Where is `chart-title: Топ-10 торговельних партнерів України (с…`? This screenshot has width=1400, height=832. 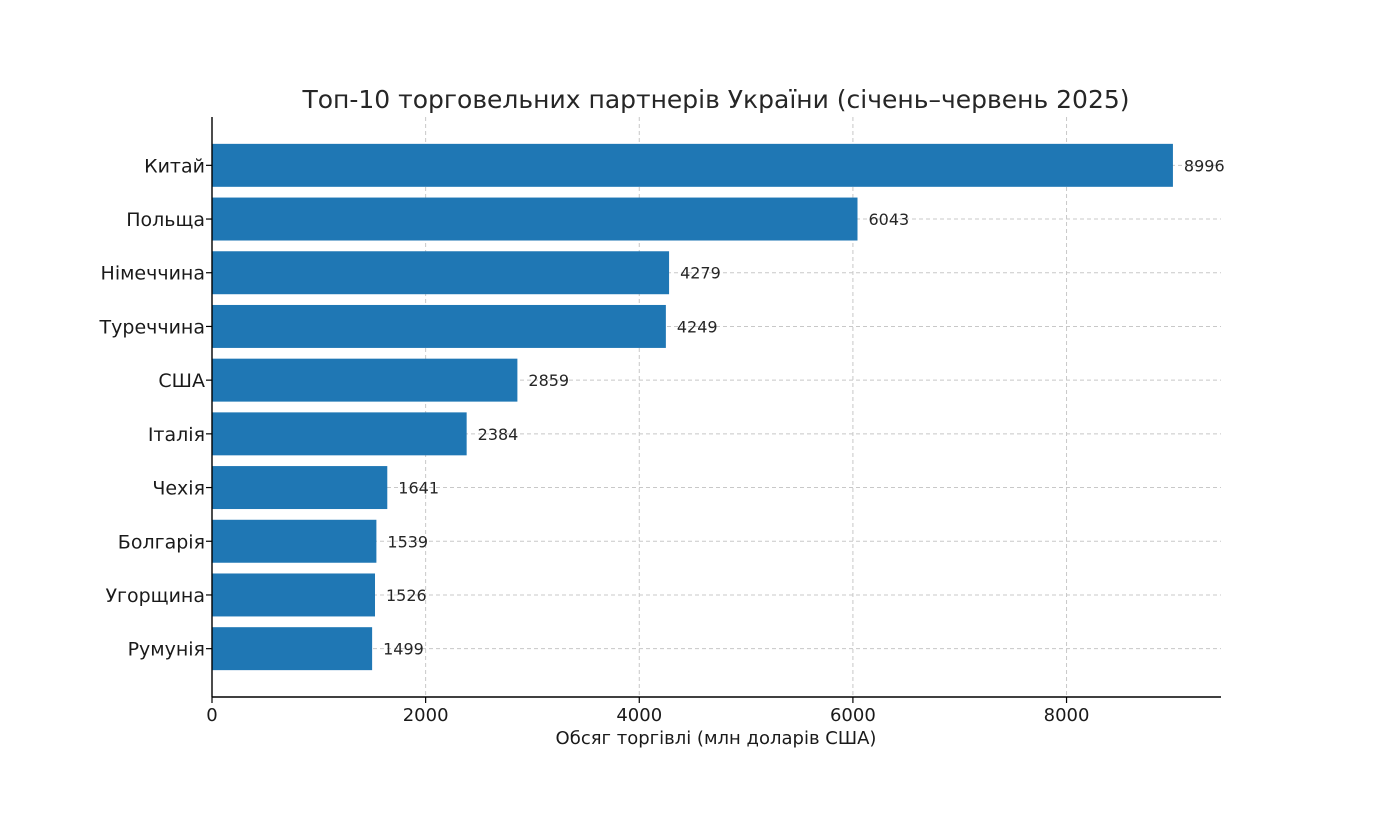 chart-title: Топ-10 торговельних партнерів України (с… is located at coordinates (715, 99).